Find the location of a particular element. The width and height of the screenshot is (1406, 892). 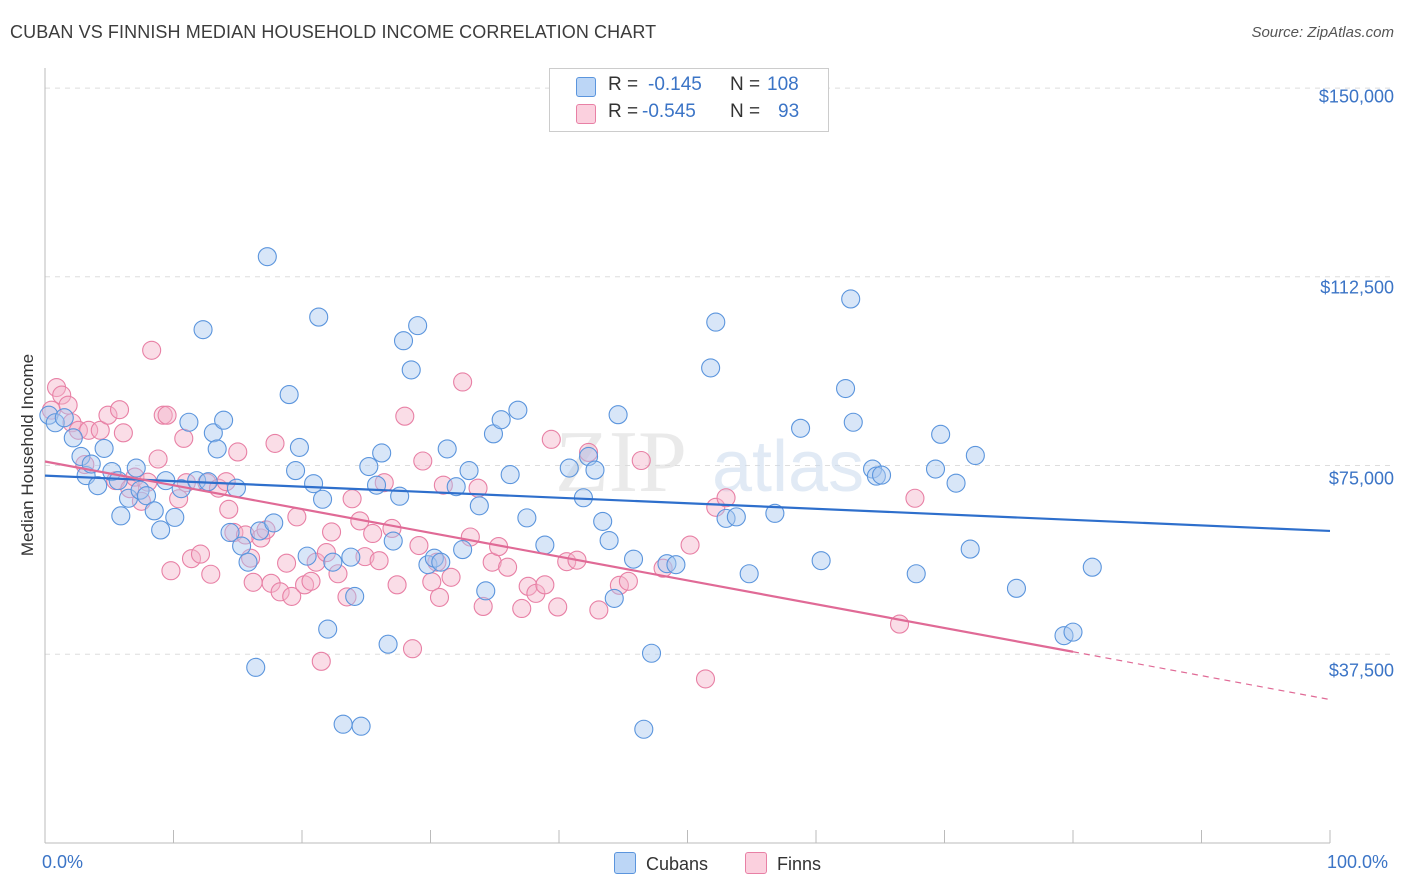

cubans-legend-icon is located at coordinates (625, 863).